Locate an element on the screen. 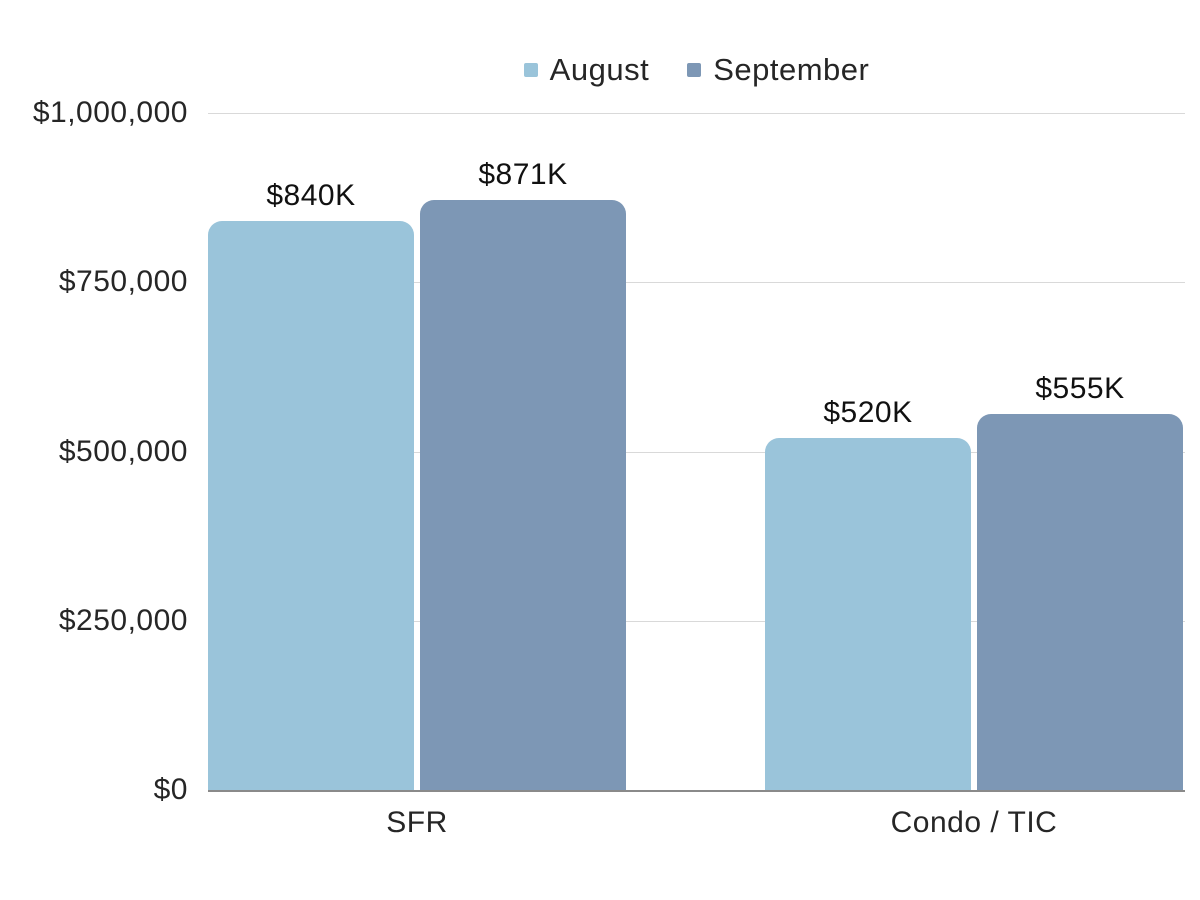 The width and height of the screenshot is (1200, 900). y-axis-tick-label: $500,000 is located at coordinates (123, 451).